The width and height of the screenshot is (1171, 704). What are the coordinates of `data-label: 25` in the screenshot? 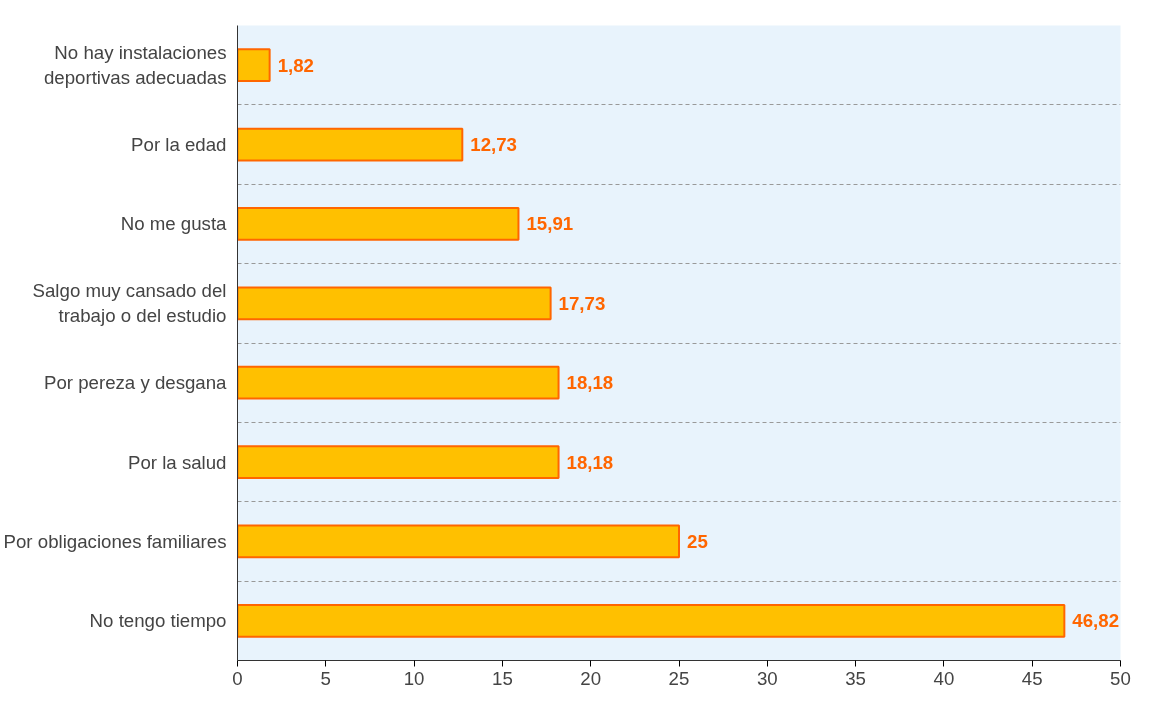 It's located at (697, 541).